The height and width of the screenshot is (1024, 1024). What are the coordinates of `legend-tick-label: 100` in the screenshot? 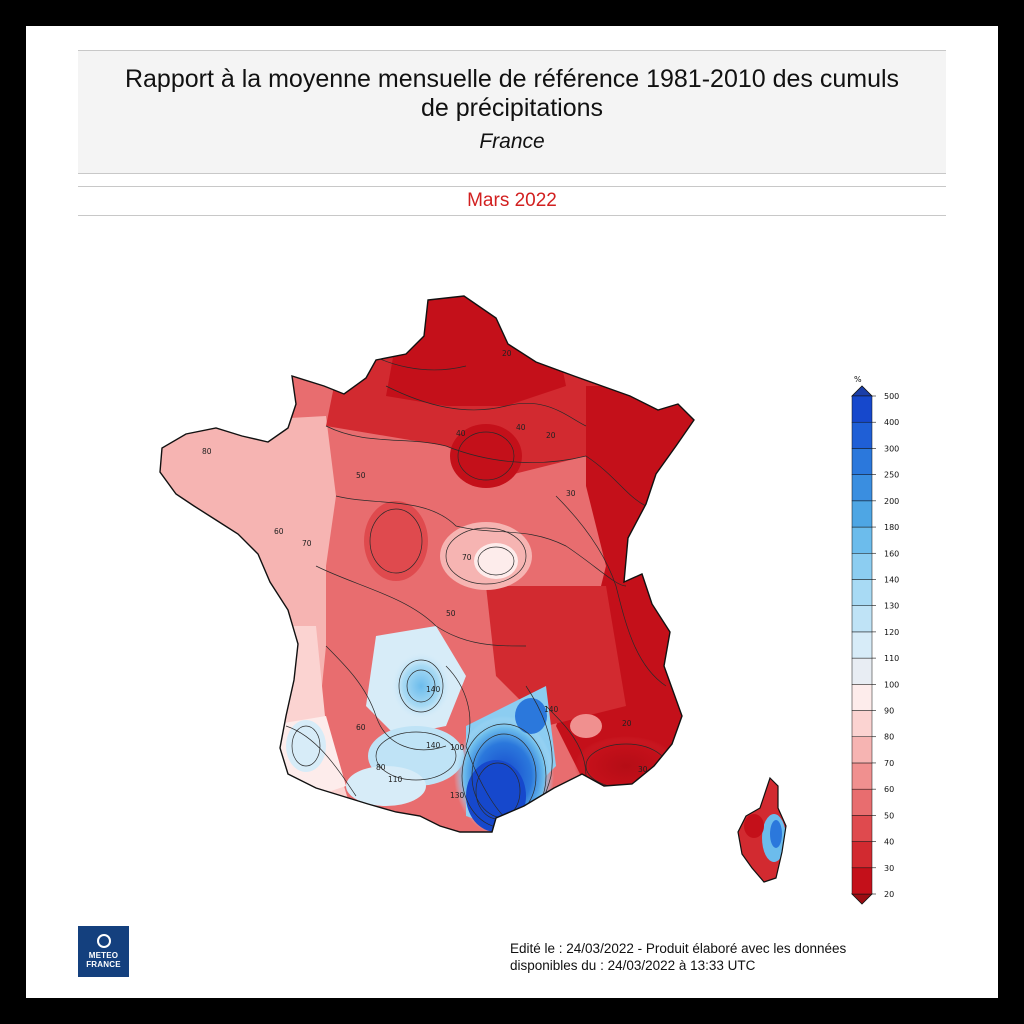 It's located at (891, 684).